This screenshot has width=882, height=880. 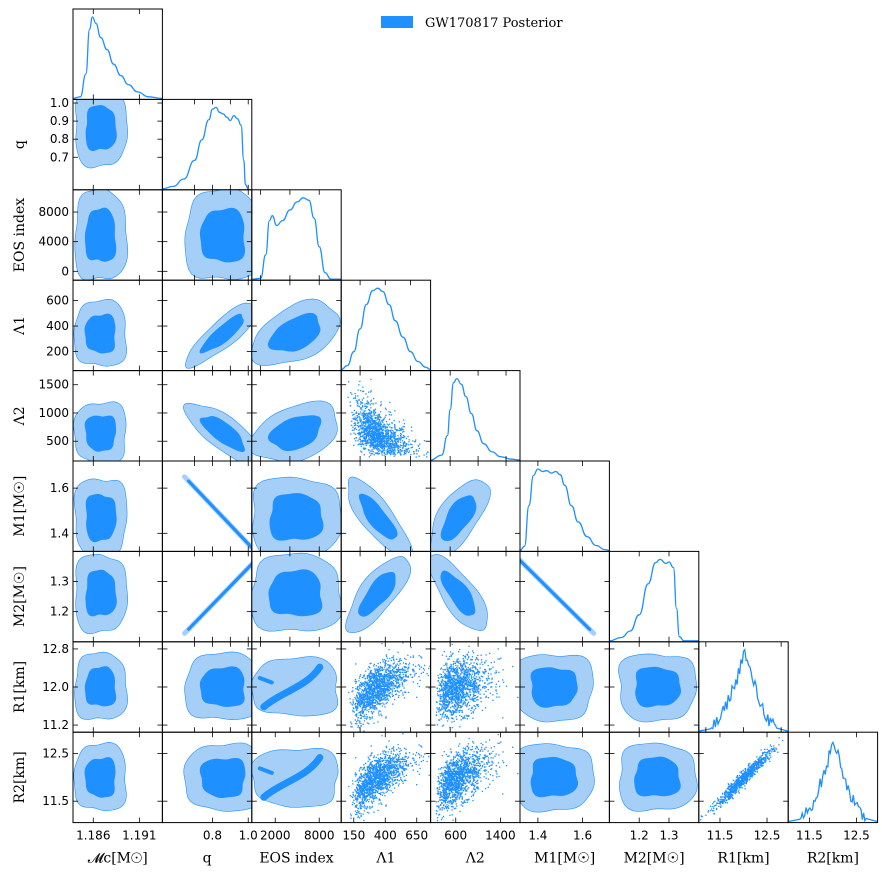 What do you see at coordinates (856, 836) in the screenshot?
I see `x-tick-label-r2: 12.5` at bounding box center [856, 836].